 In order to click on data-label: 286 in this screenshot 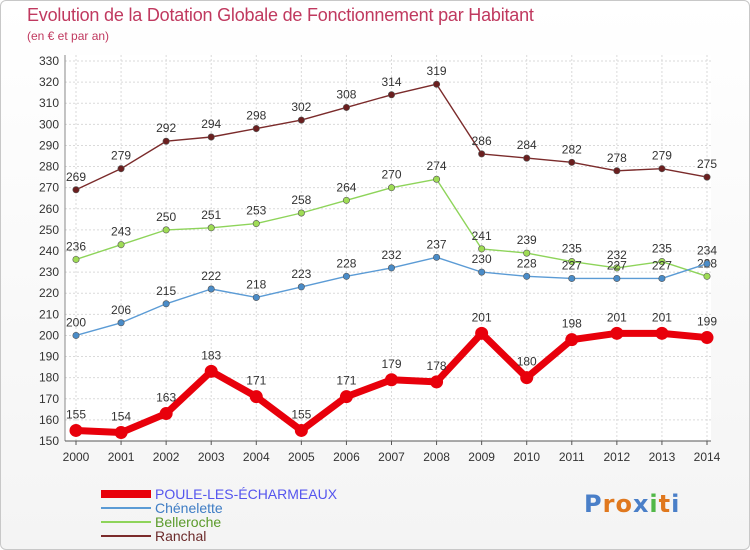, I will do `click(482, 141)`.